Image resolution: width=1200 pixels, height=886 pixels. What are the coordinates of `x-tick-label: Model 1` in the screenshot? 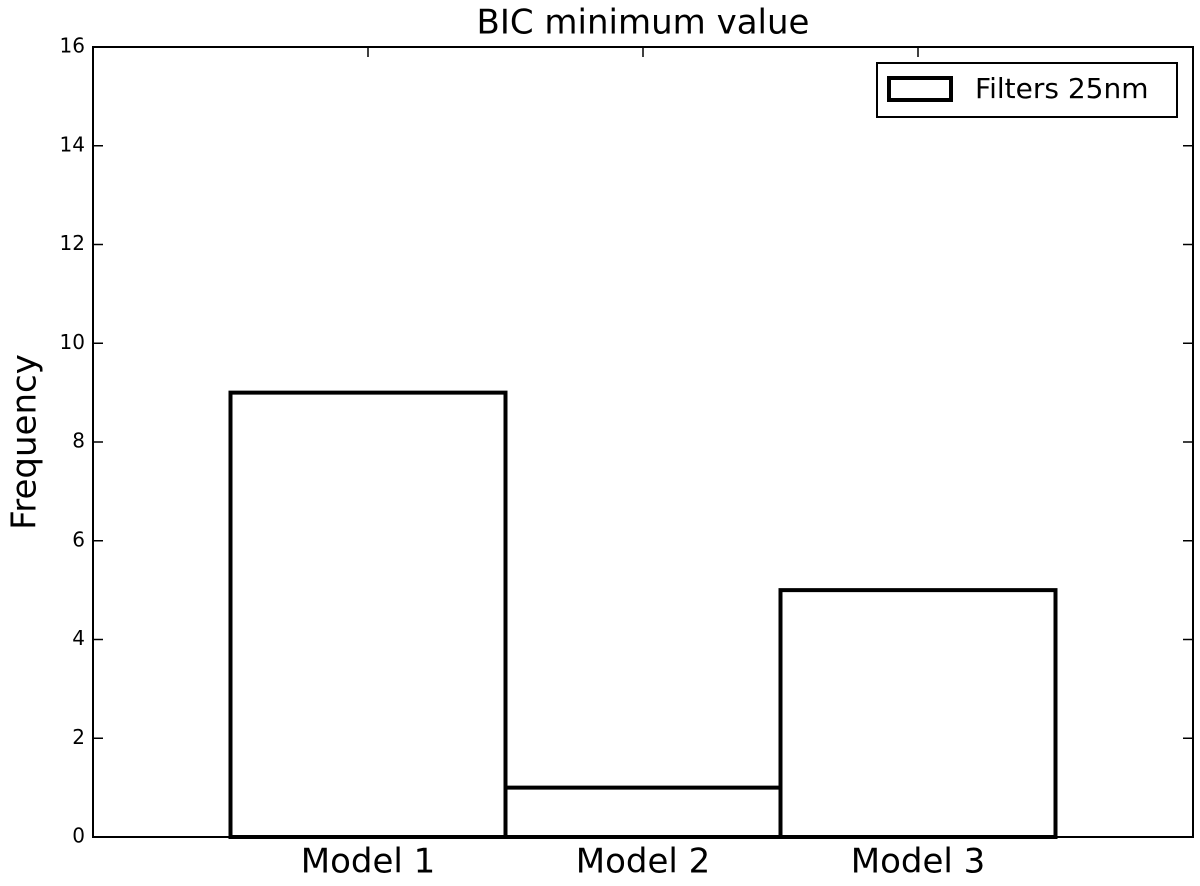 It's located at (368, 862).